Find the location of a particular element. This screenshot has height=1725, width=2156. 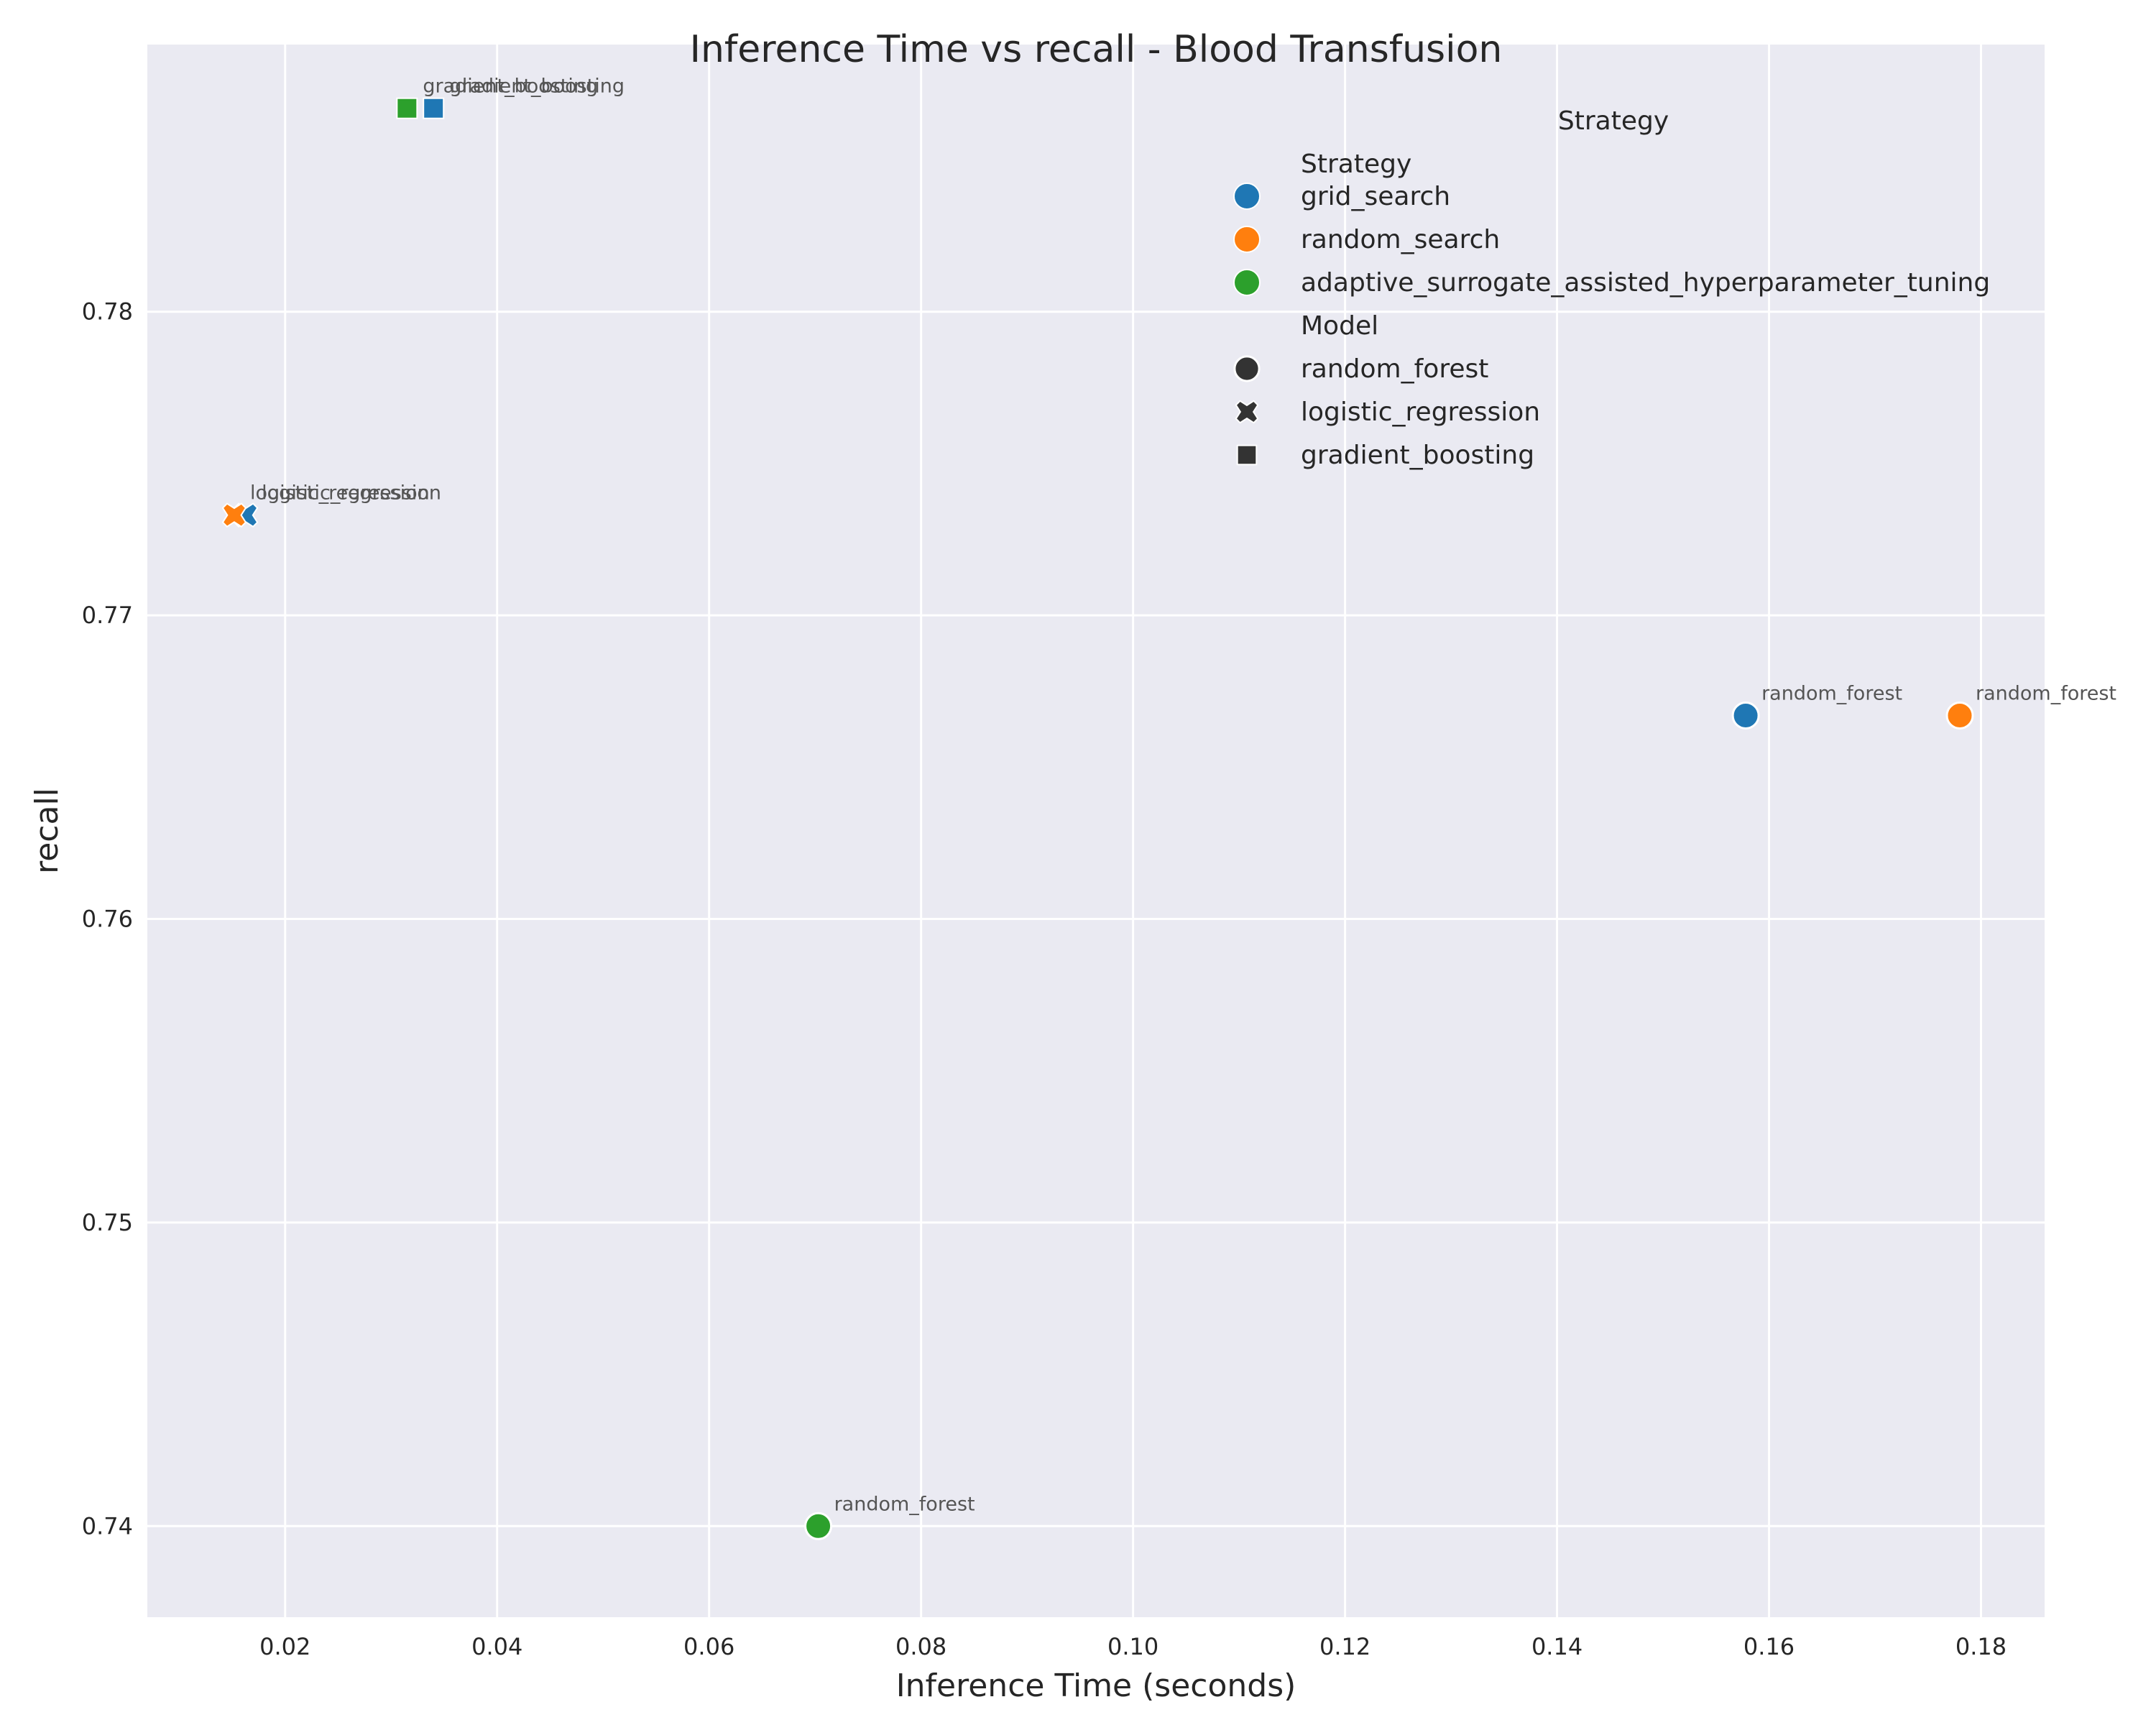

y-tick-label: 0.74 is located at coordinates (108, 1526).